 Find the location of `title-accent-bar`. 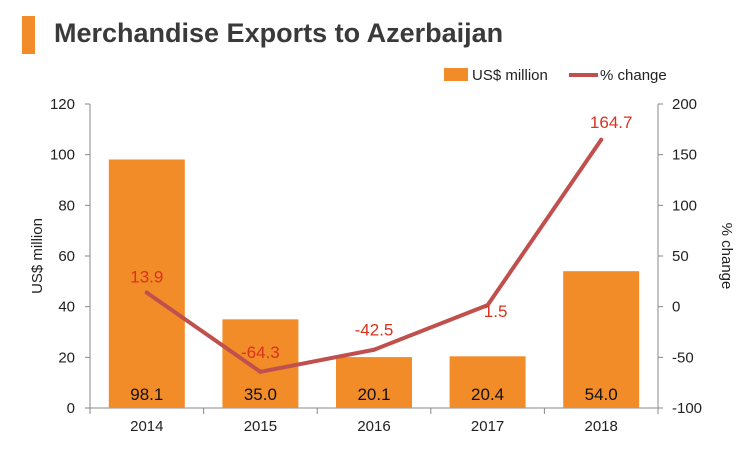

title-accent-bar is located at coordinates (28, 35).